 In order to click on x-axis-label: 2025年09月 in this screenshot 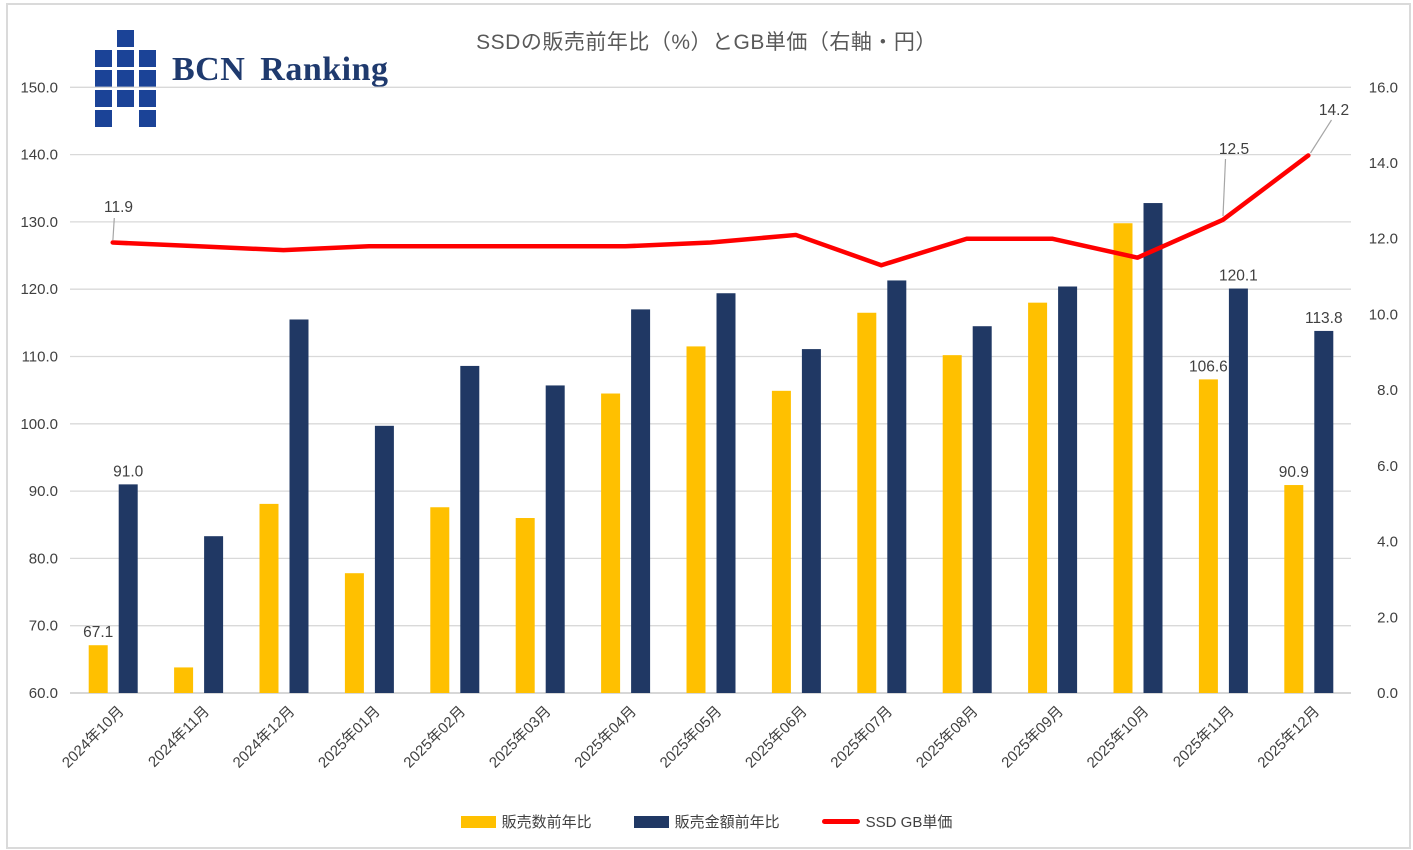, I will do `click(1032, 737)`.